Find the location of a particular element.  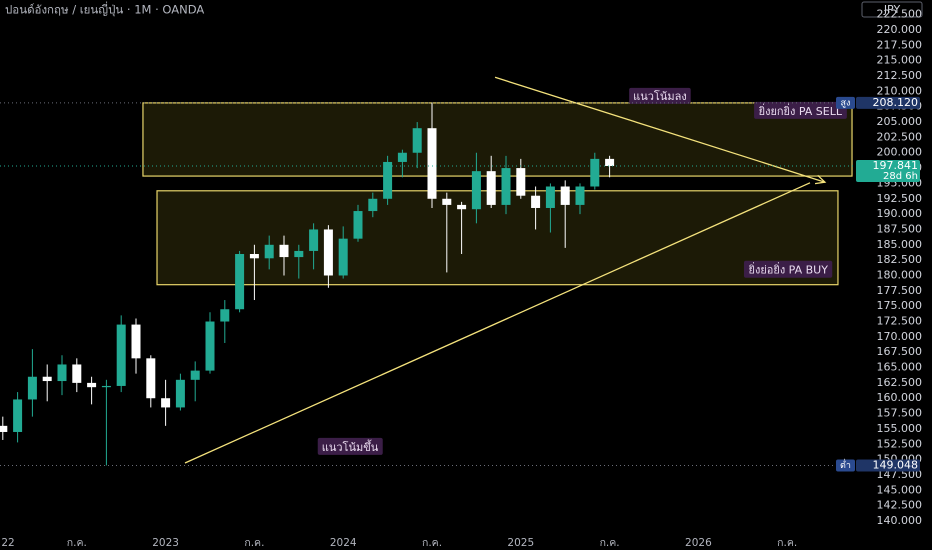

y-tick-label: 202.500 is located at coordinates (900, 136).